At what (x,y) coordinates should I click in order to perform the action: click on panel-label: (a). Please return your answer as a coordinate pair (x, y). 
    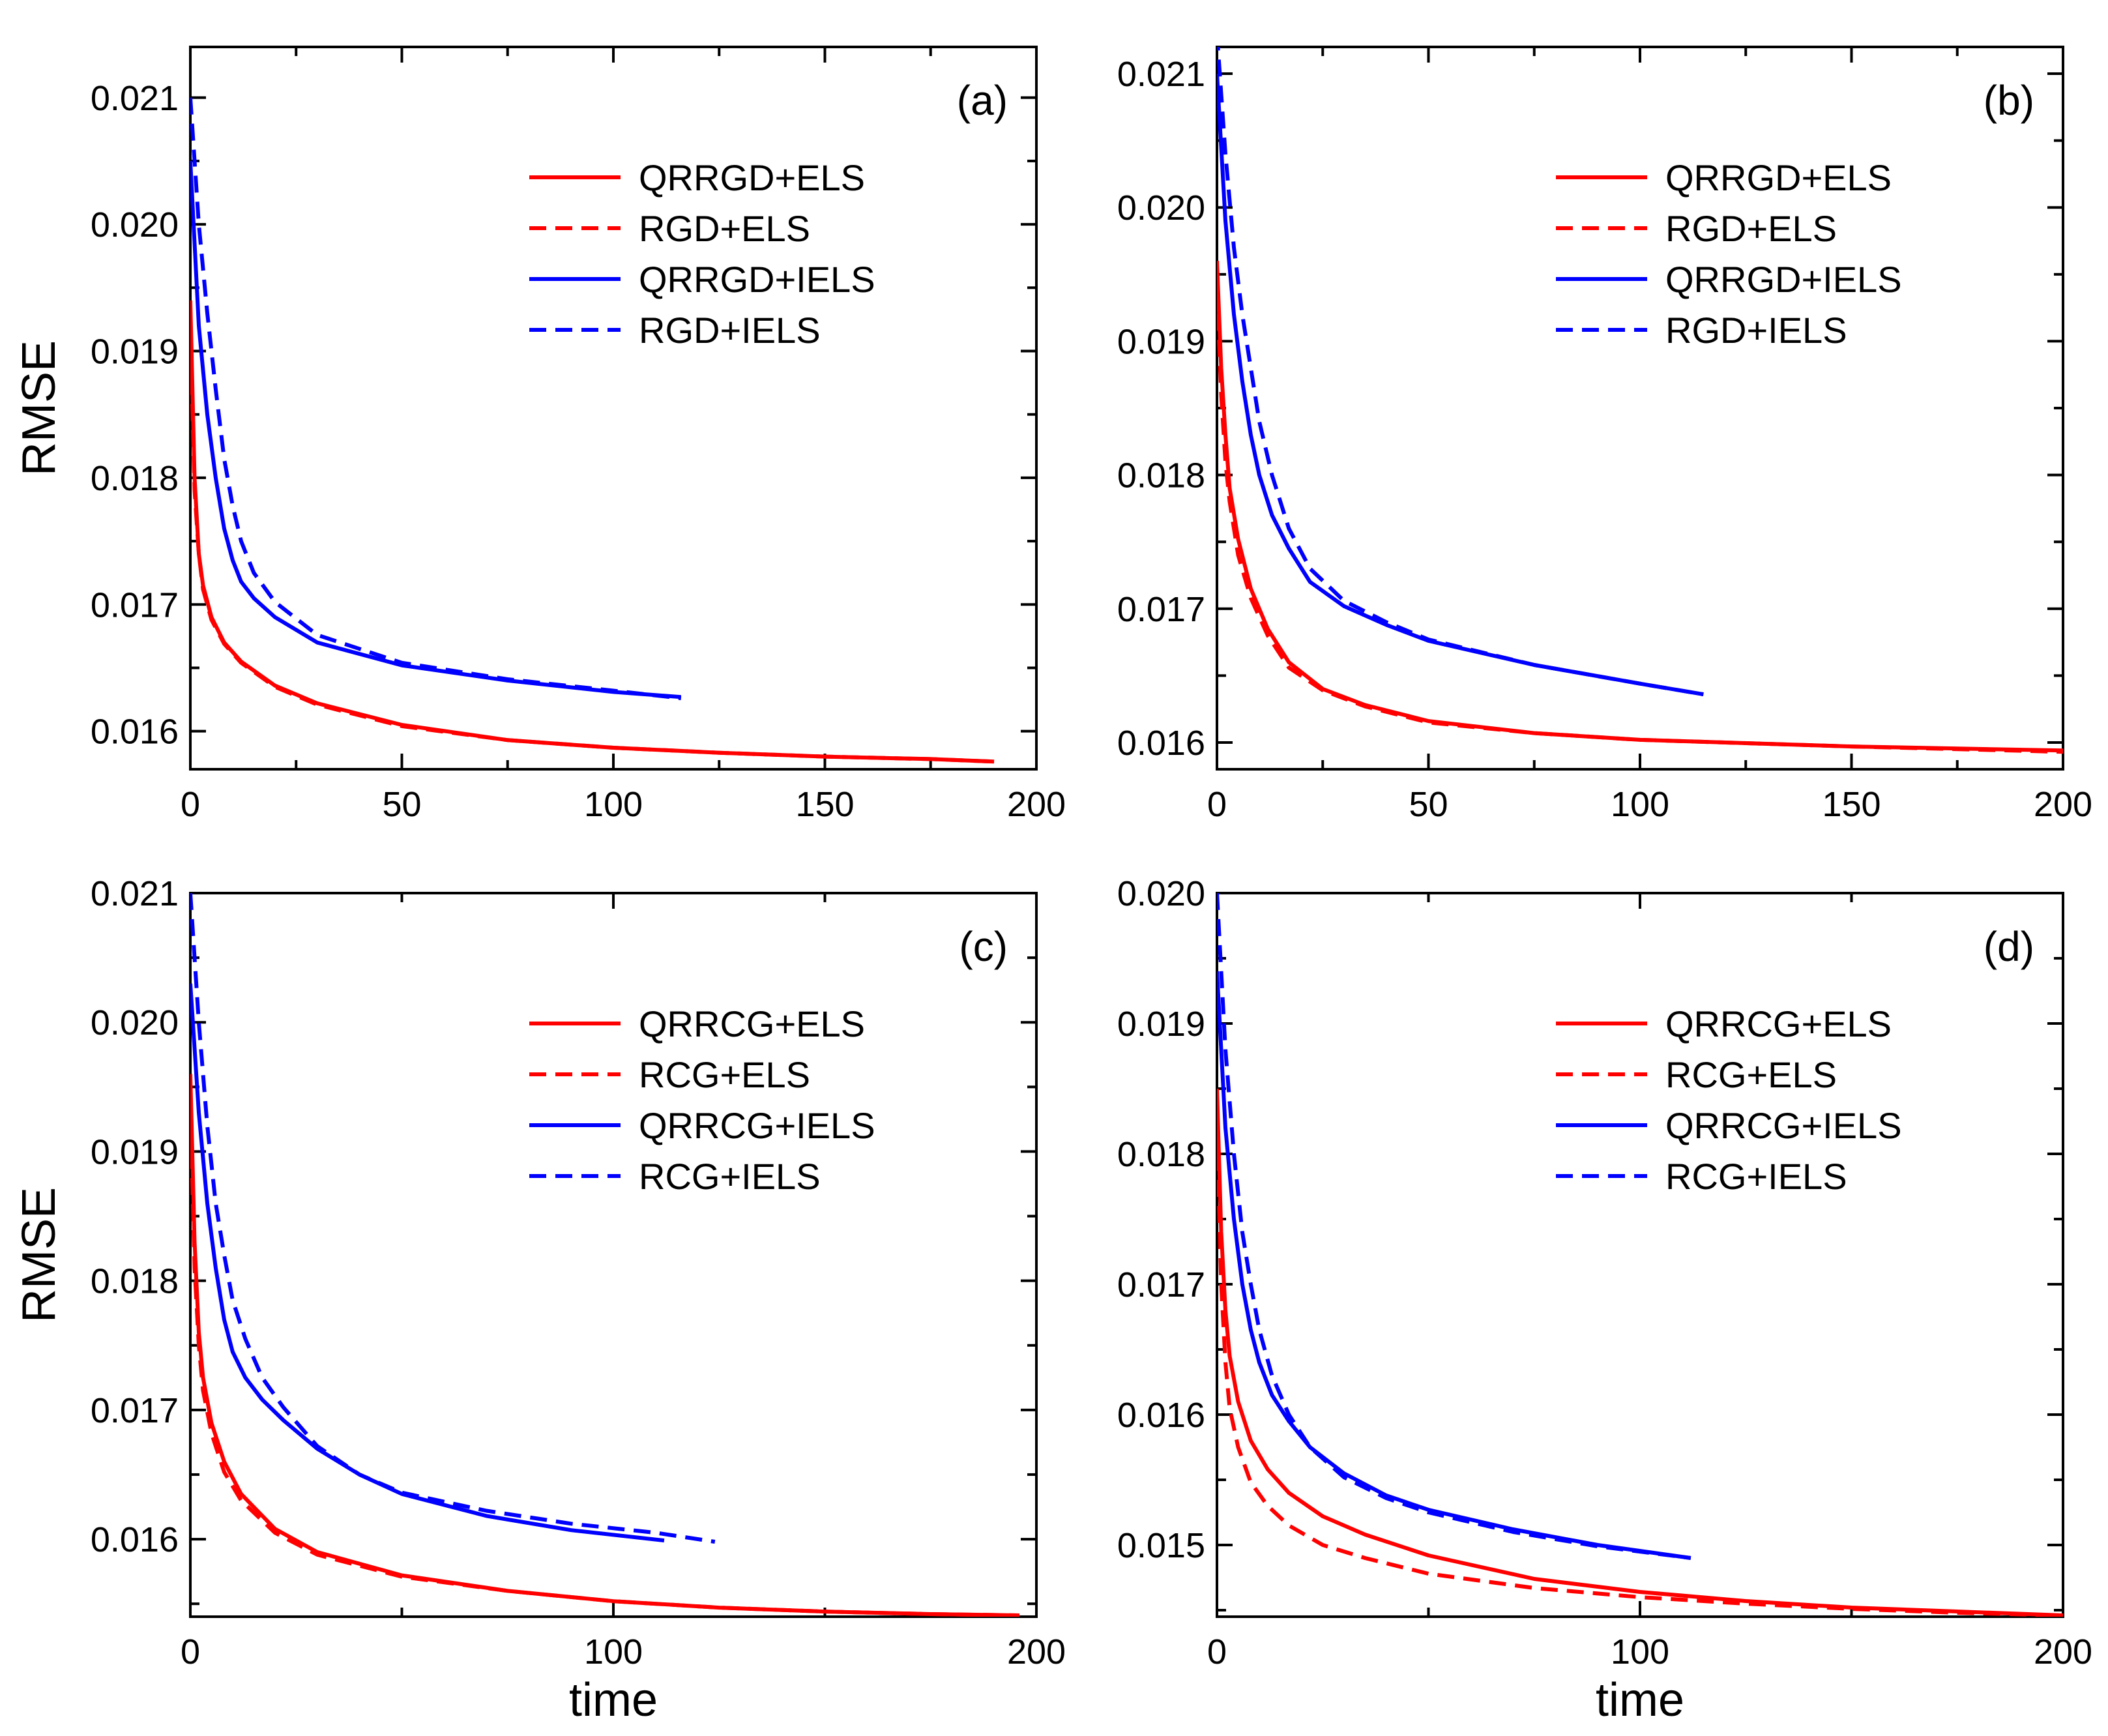
    Looking at the image, I should click on (982, 100).